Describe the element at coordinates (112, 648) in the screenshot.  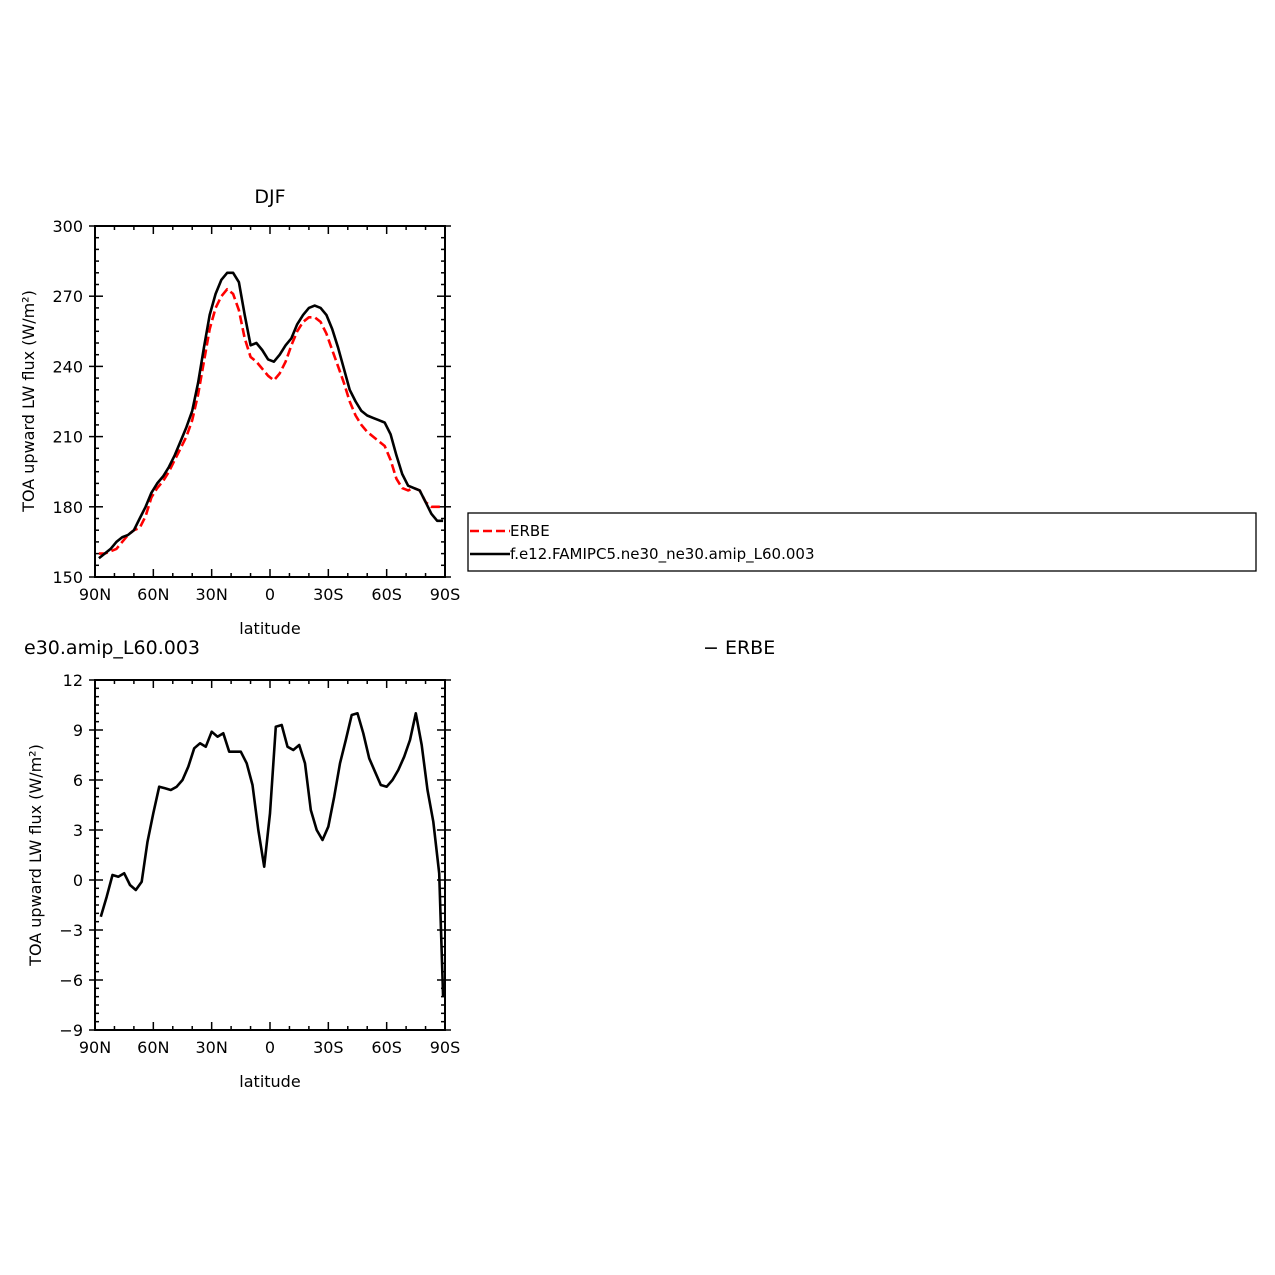
I see `bottom-panel-title-left: e30.amip_L60.003` at that location.